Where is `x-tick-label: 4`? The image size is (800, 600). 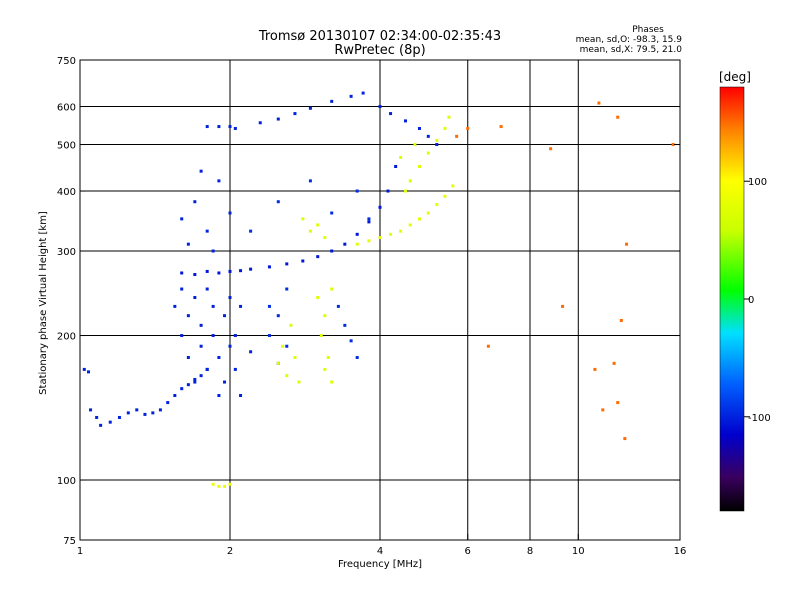
x-tick-label: 4 is located at coordinates (380, 551).